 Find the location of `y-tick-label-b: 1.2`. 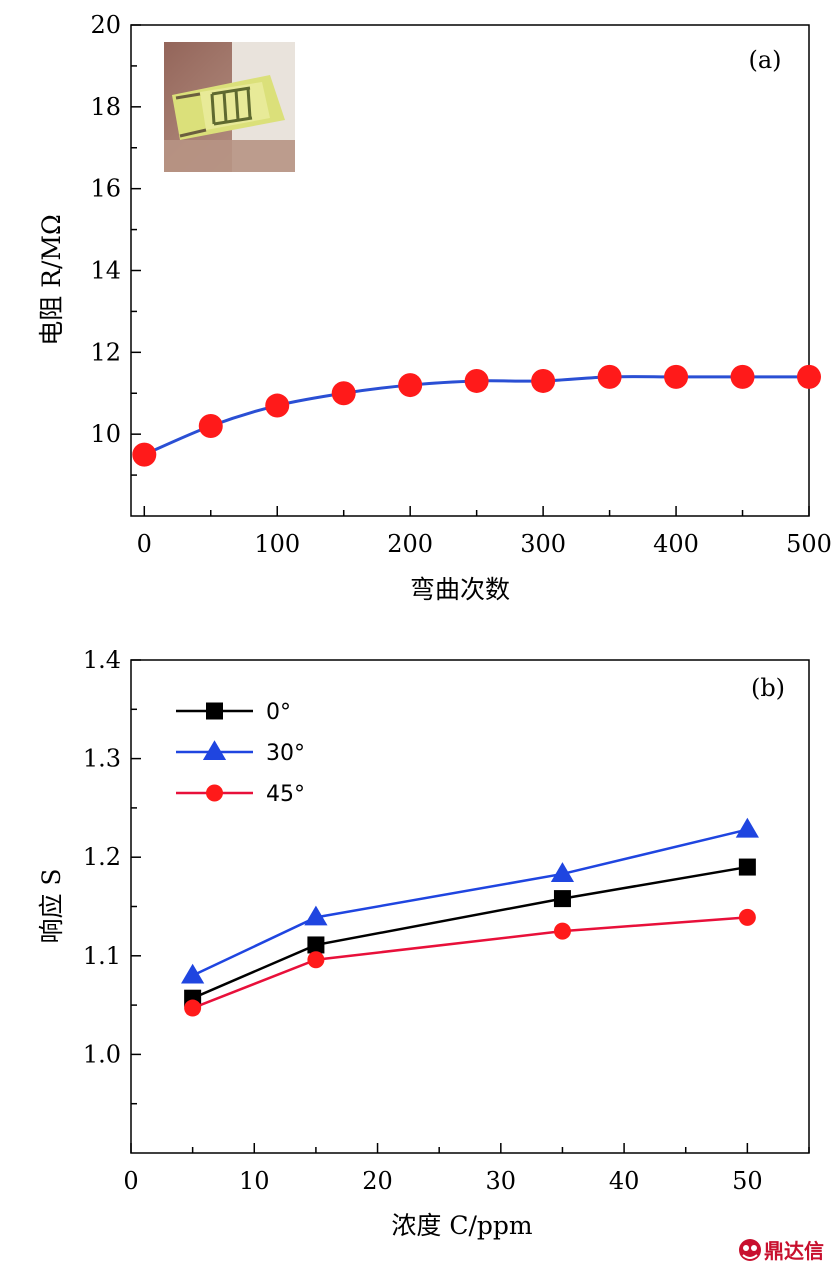

y-tick-label-b: 1.2 is located at coordinates (102, 857).